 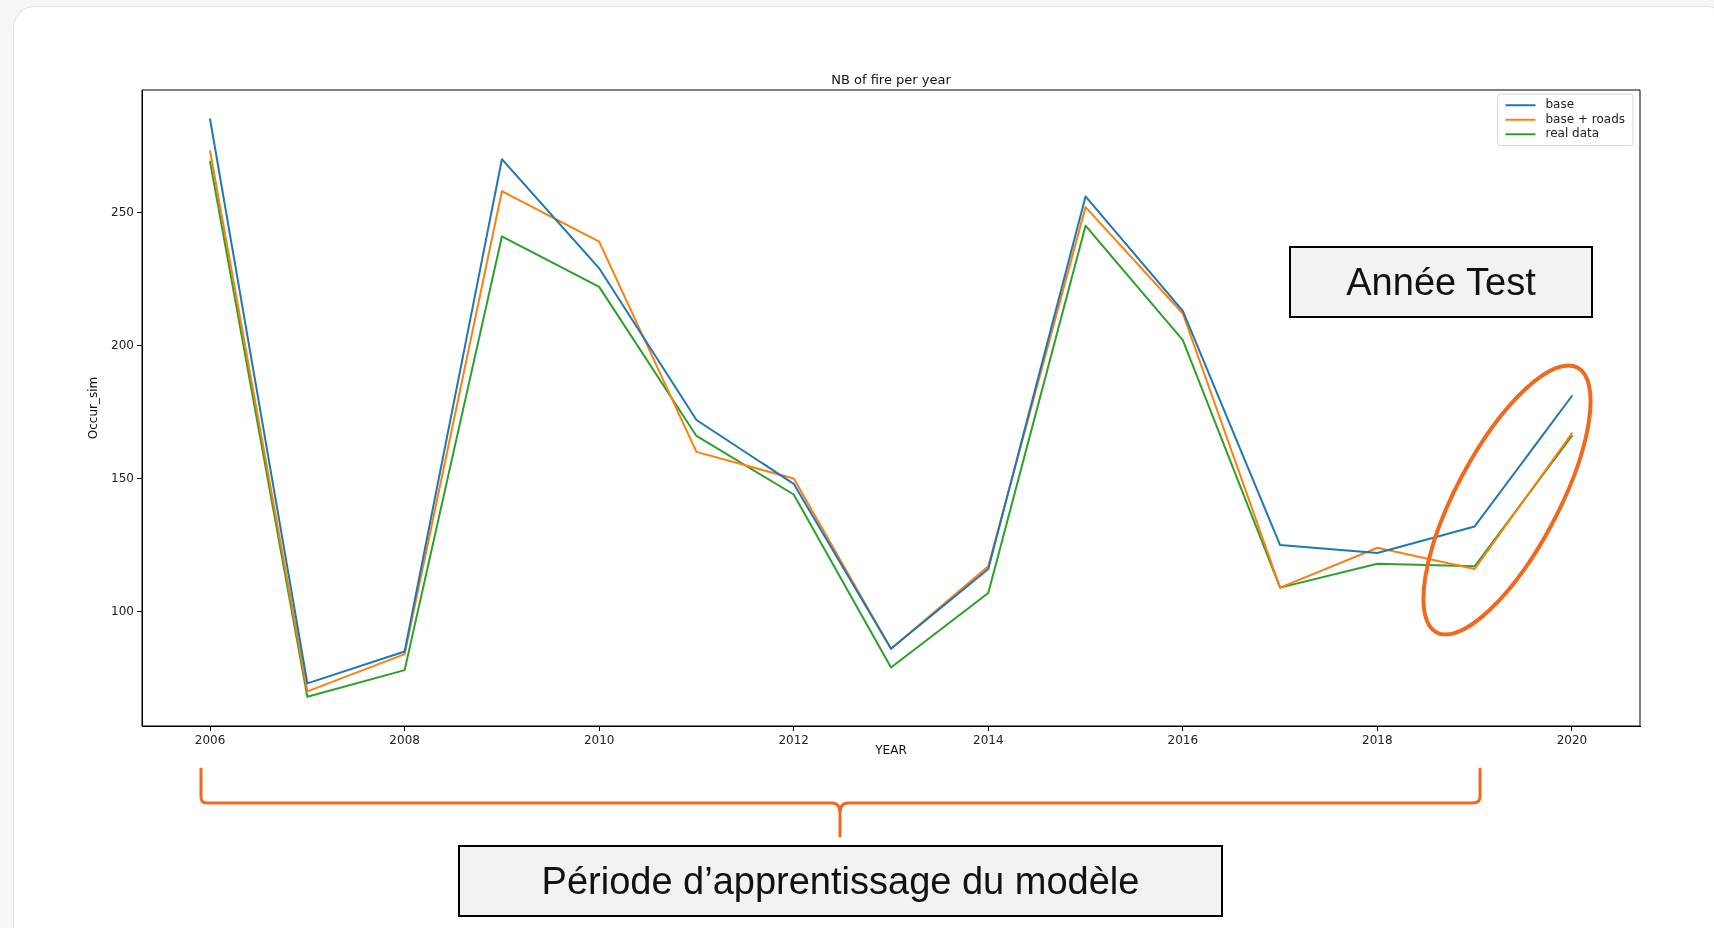 What do you see at coordinates (1572, 740) in the screenshot?
I see `x-tick-label: 2020` at bounding box center [1572, 740].